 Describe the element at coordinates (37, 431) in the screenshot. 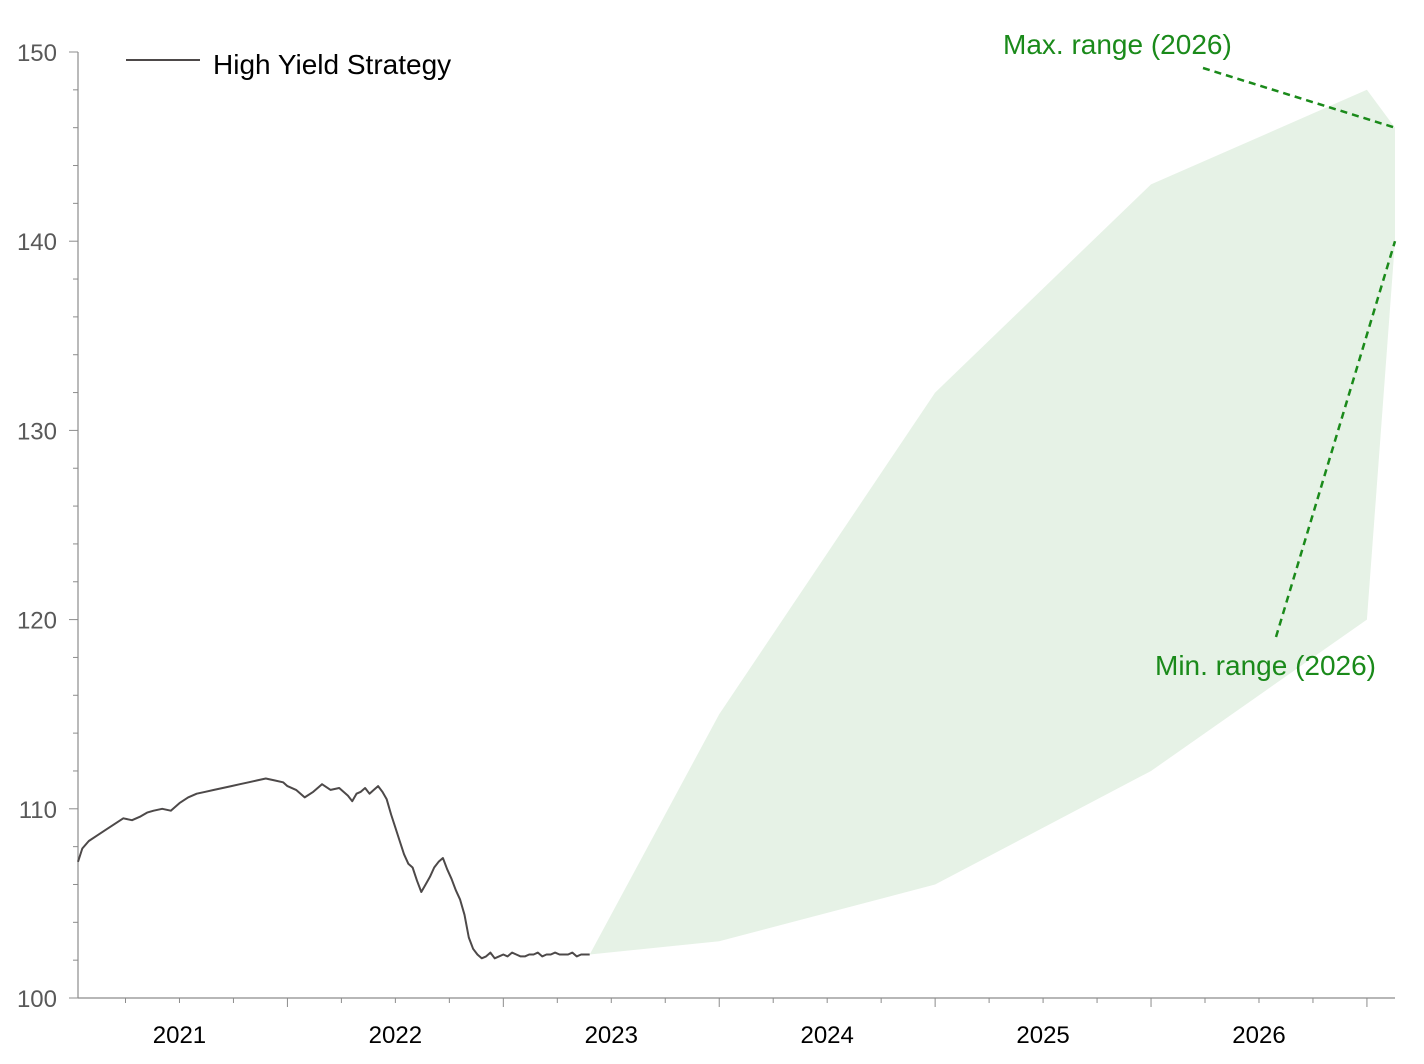

I see `y-tick-label: 130` at that location.